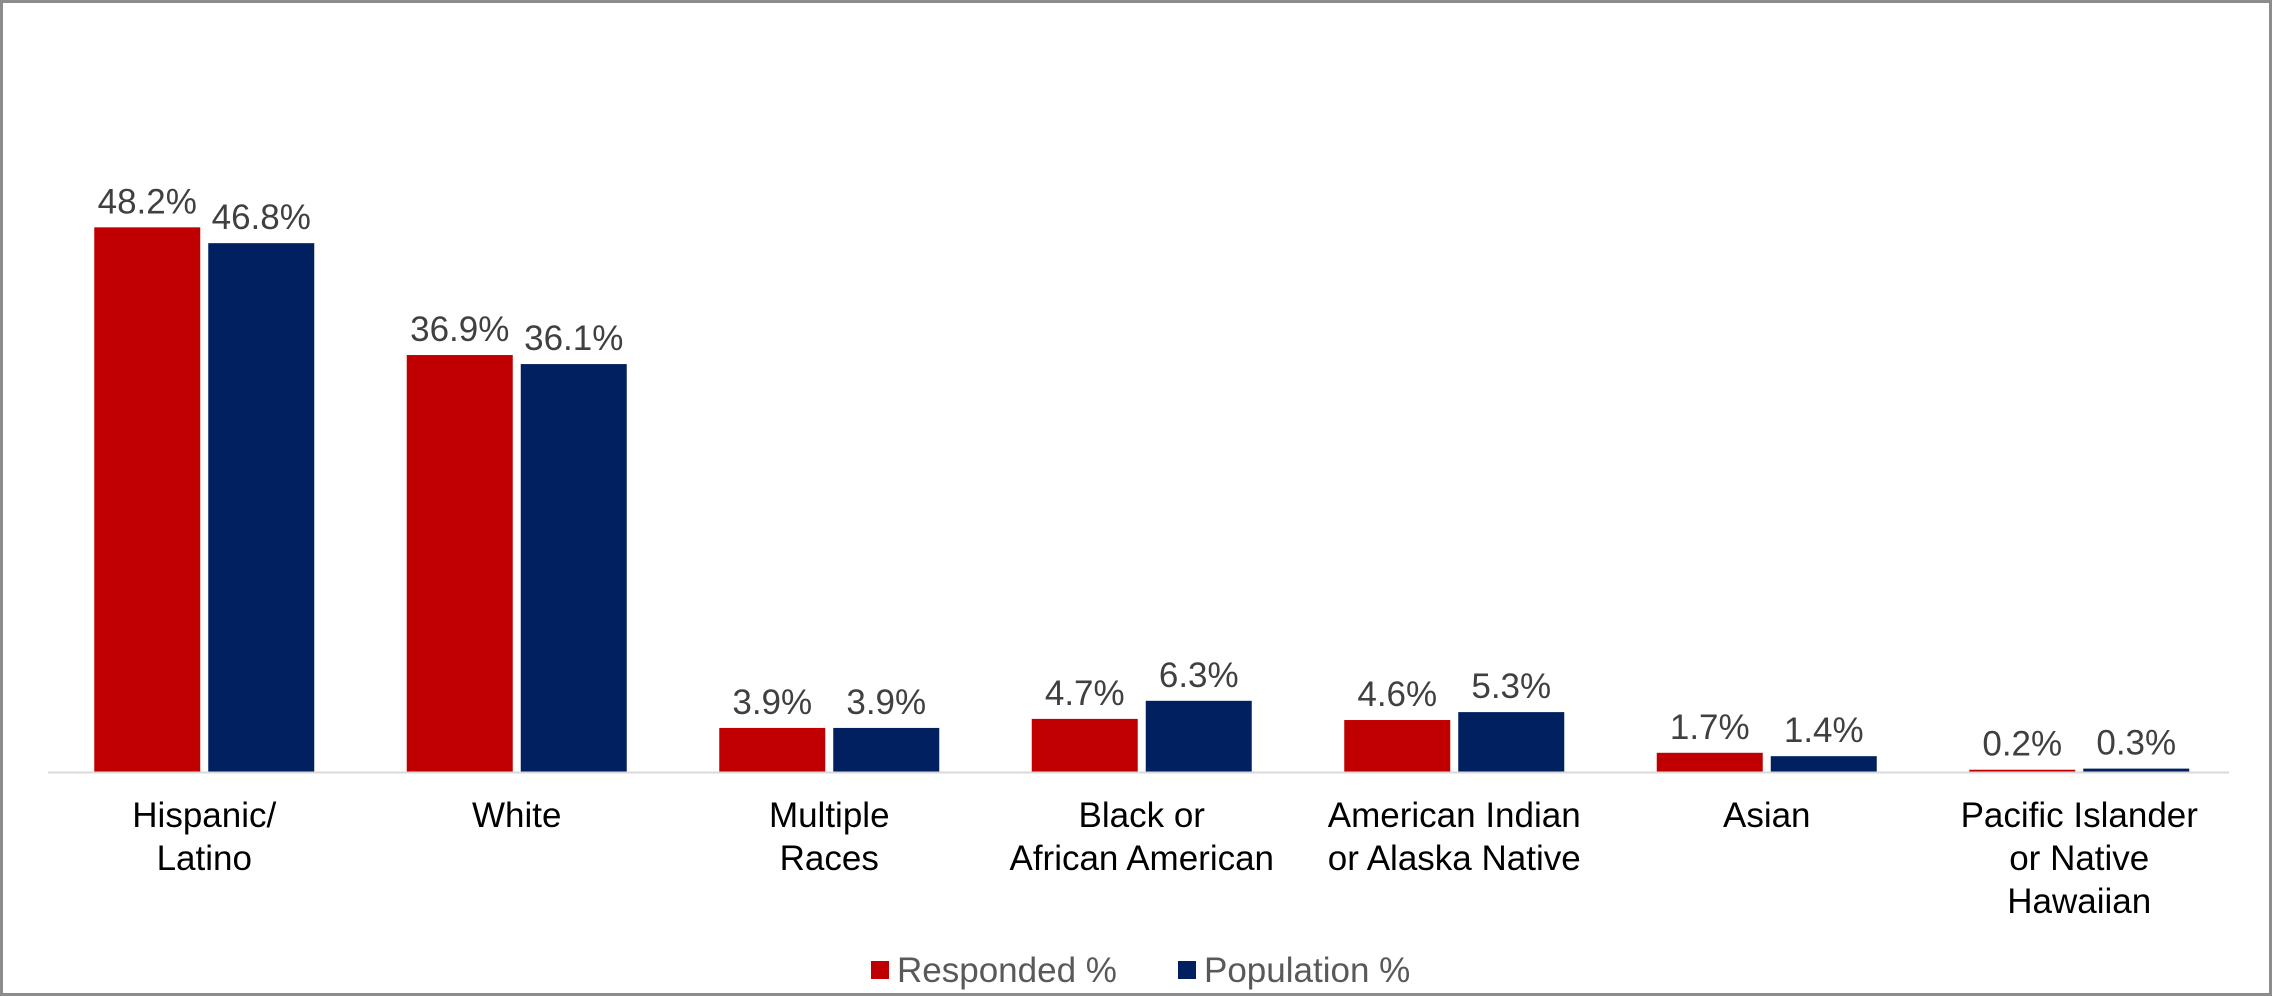 This screenshot has width=2272, height=996. I want to click on data-label-responded-3: 4.7%, so click(1085, 693).